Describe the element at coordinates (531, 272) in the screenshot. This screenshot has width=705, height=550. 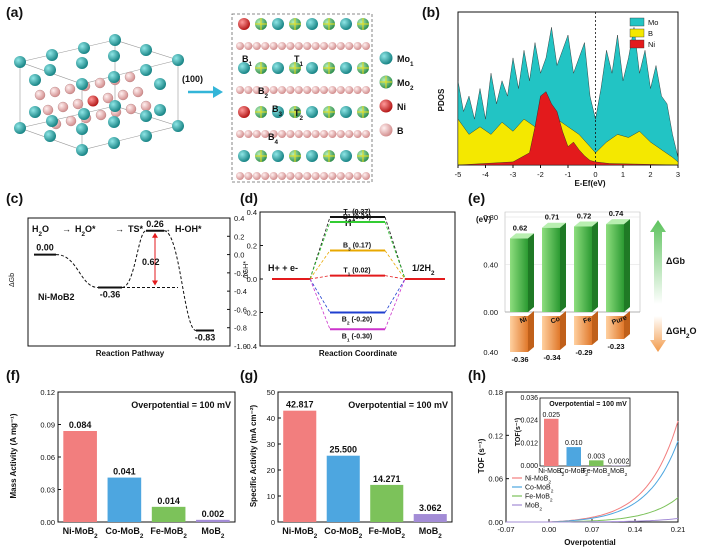
I see `top-bar-side` at that location.